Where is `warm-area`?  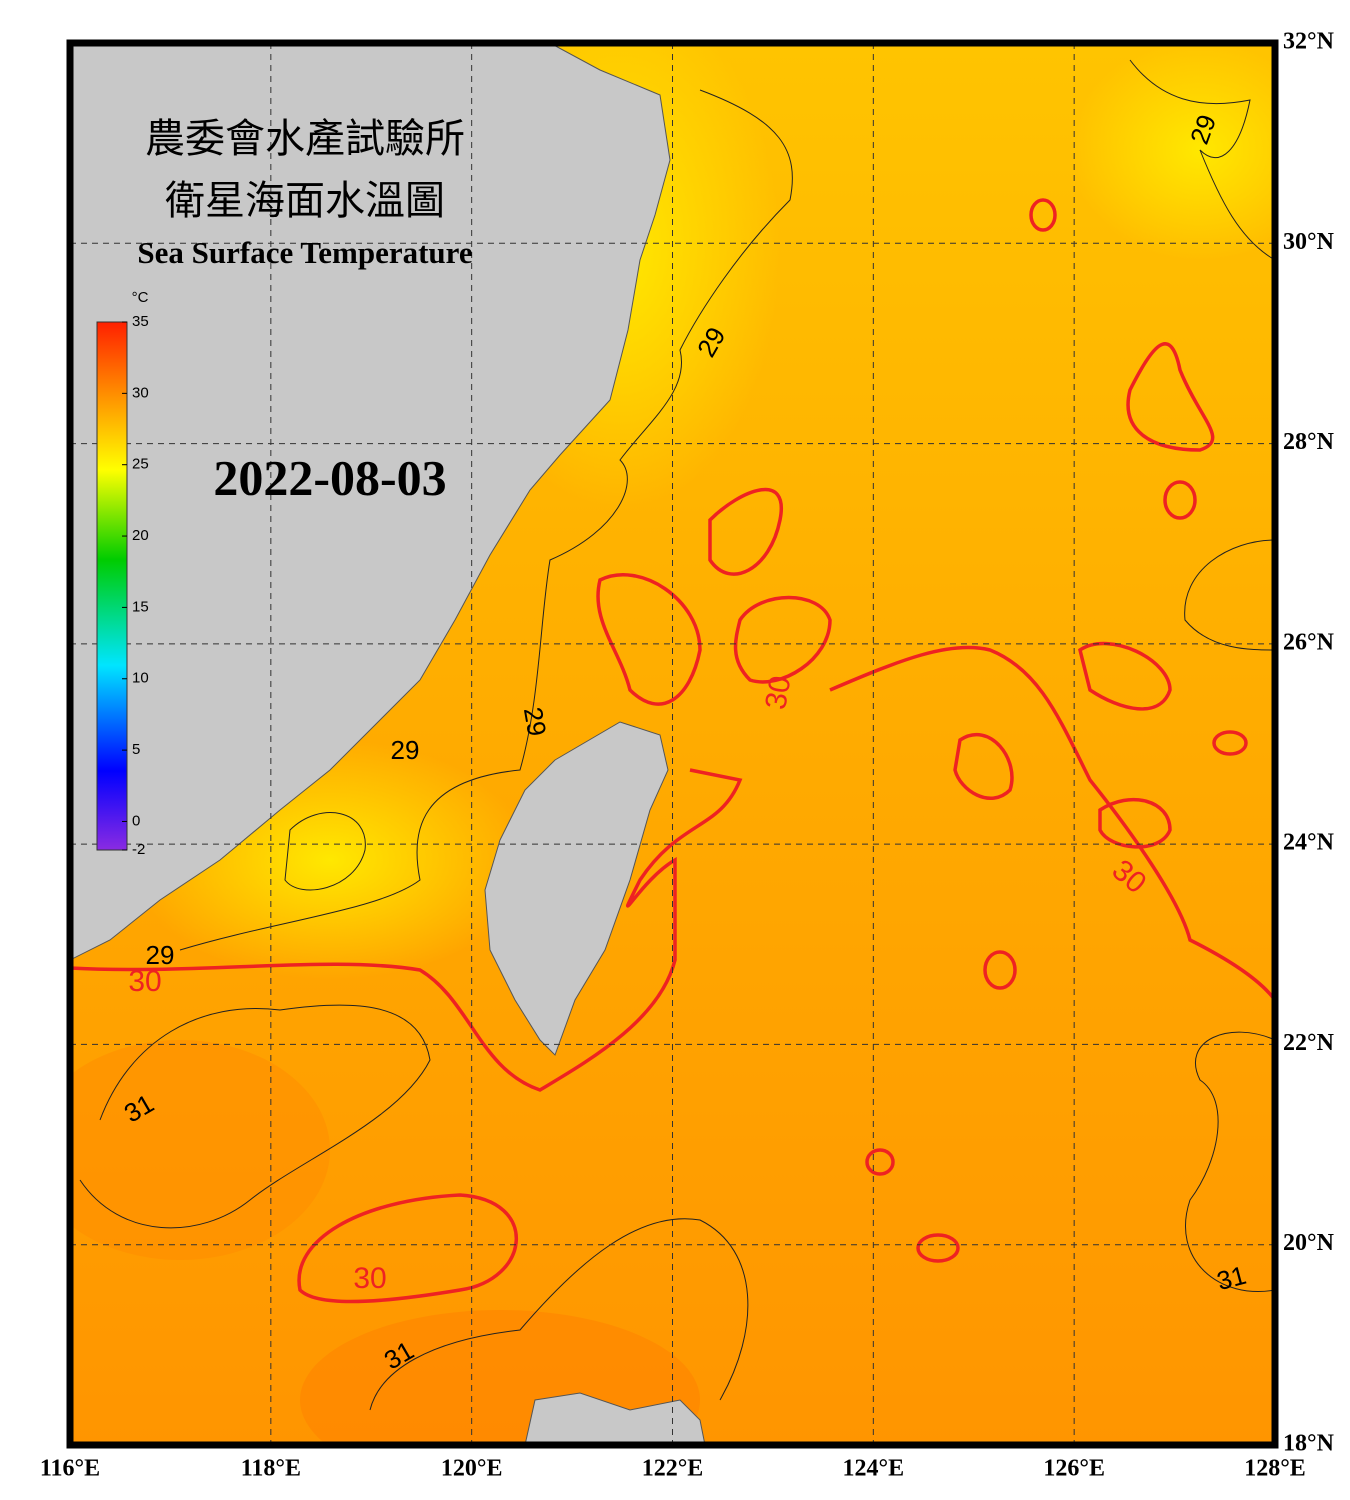
warm-area is located at coordinates (1172, 151).